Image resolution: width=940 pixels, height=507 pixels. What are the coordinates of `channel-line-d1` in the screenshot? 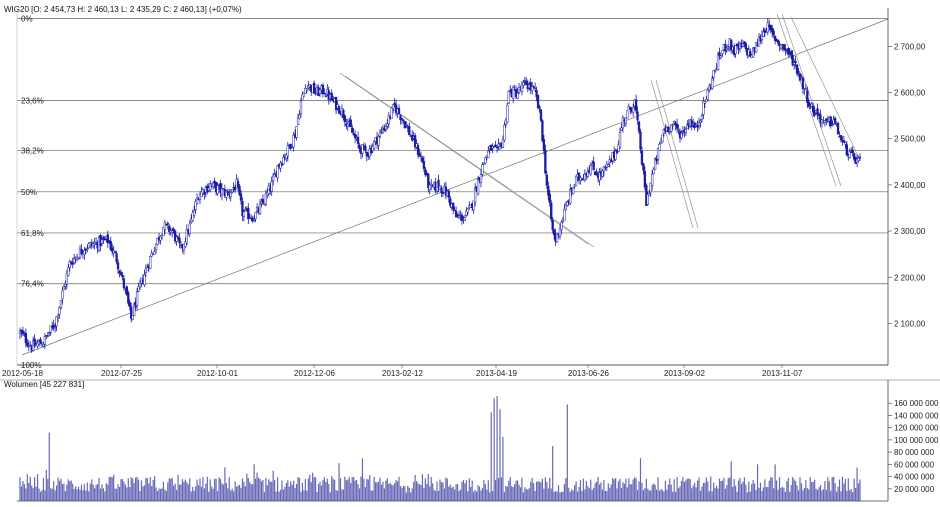 It's located at (825, 88).